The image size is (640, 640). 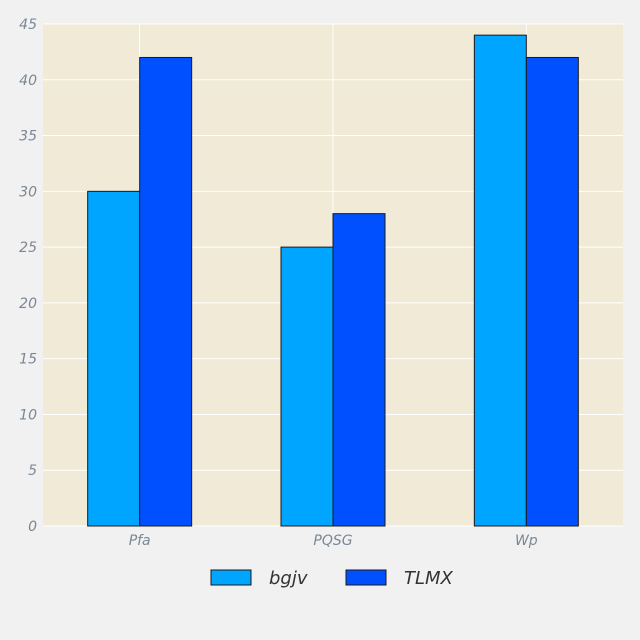 I want to click on y-tick-label: 25, so click(x=28, y=248).